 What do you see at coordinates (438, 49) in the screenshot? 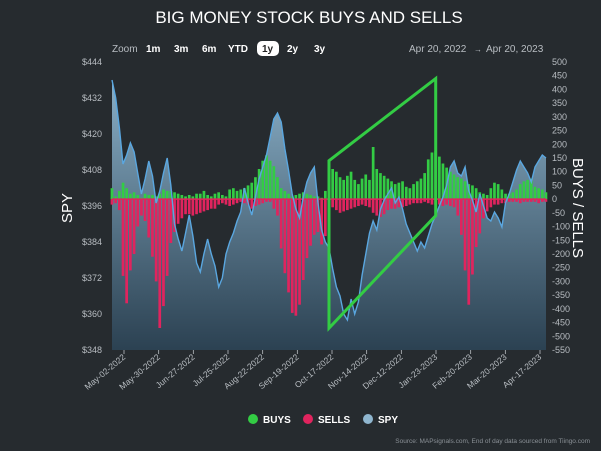
I see `date-from: Apr 20, 2022` at bounding box center [438, 49].